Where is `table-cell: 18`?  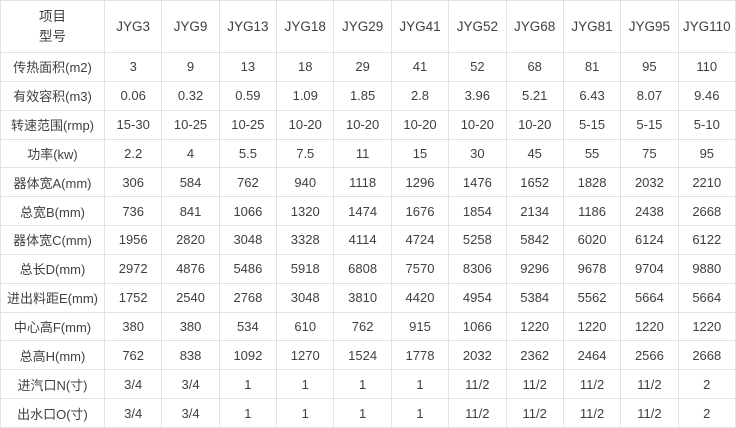 table-cell: 18 is located at coordinates (305, 67).